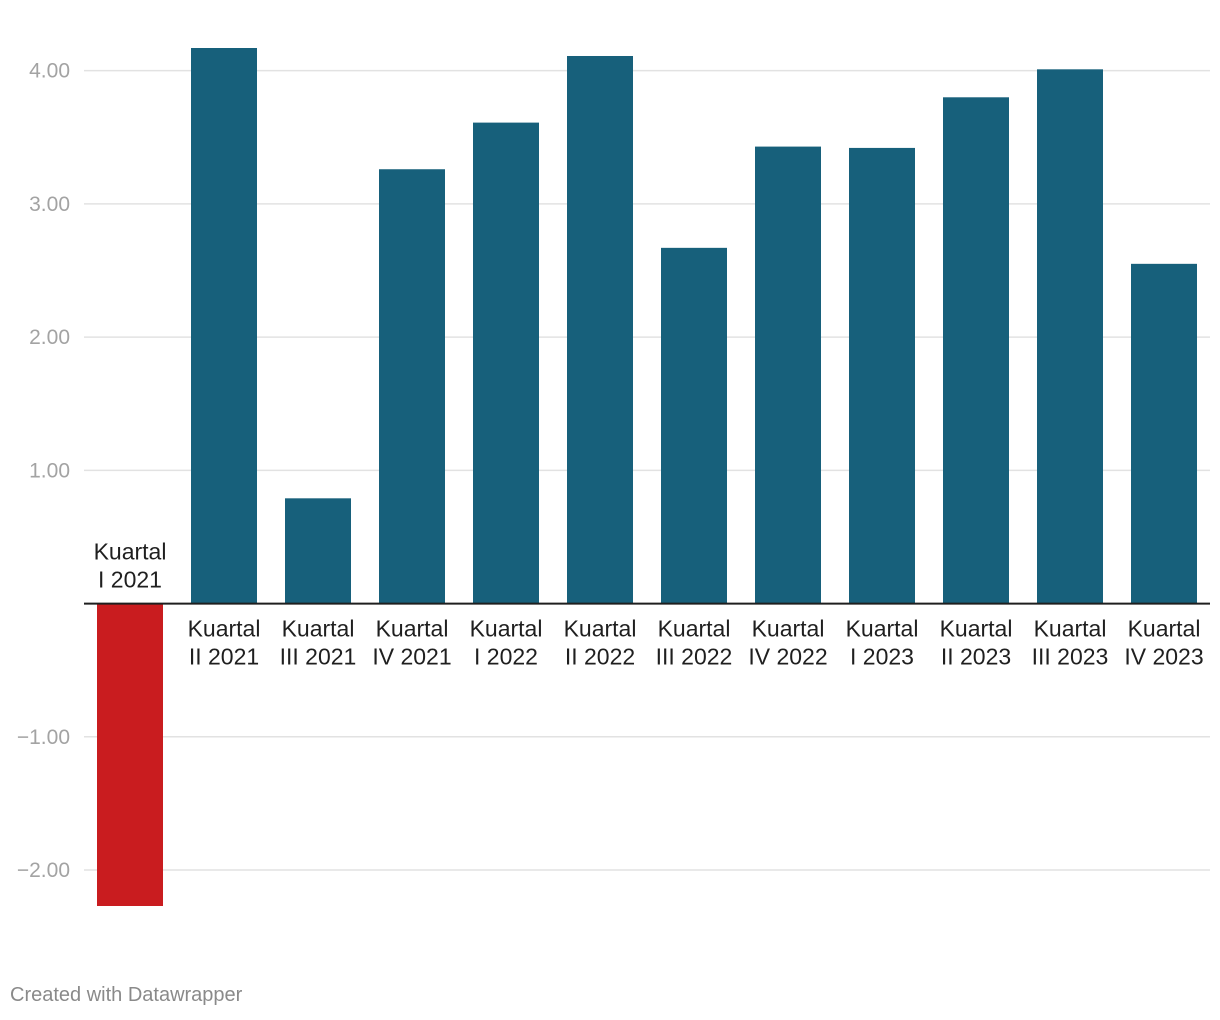  What do you see at coordinates (49, 337) in the screenshot?
I see `y-tick-label: 2.00` at bounding box center [49, 337].